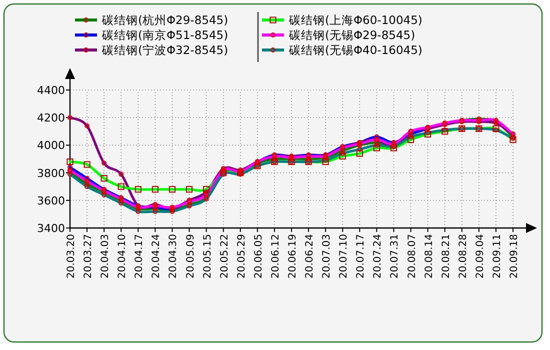 The width and height of the screenshot is (550, 350). What do you see at coordinates (140, 256) in the screenshot?
I see `x-tick-label: 20.04.17` at bounding box center [140, 256].